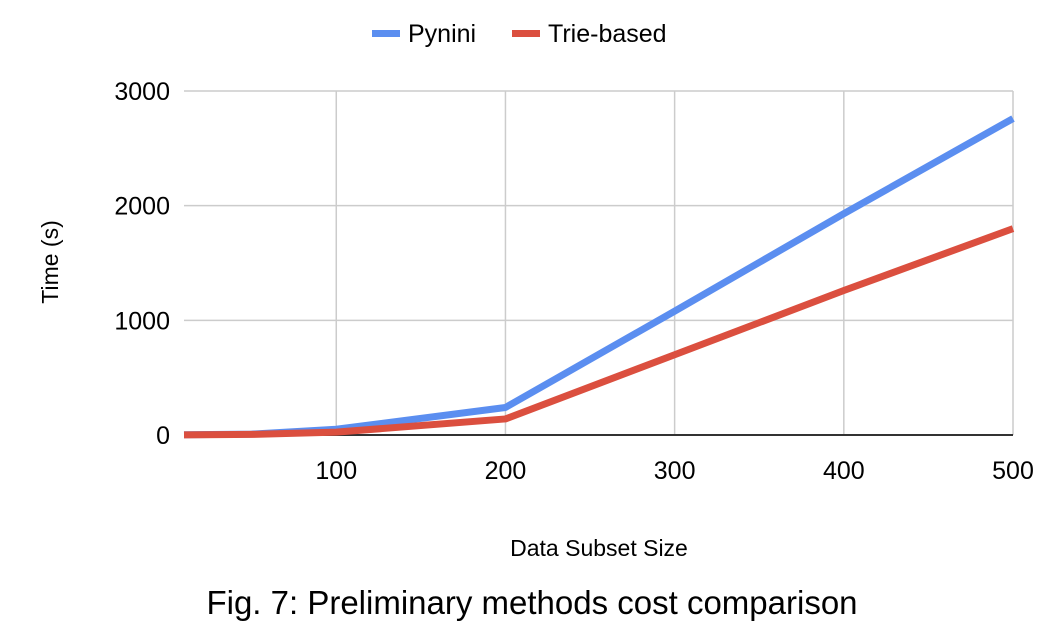  Describe the element at coordinates (442, 34) in the screenshot. I see `legend-label: Pynini` at that location.